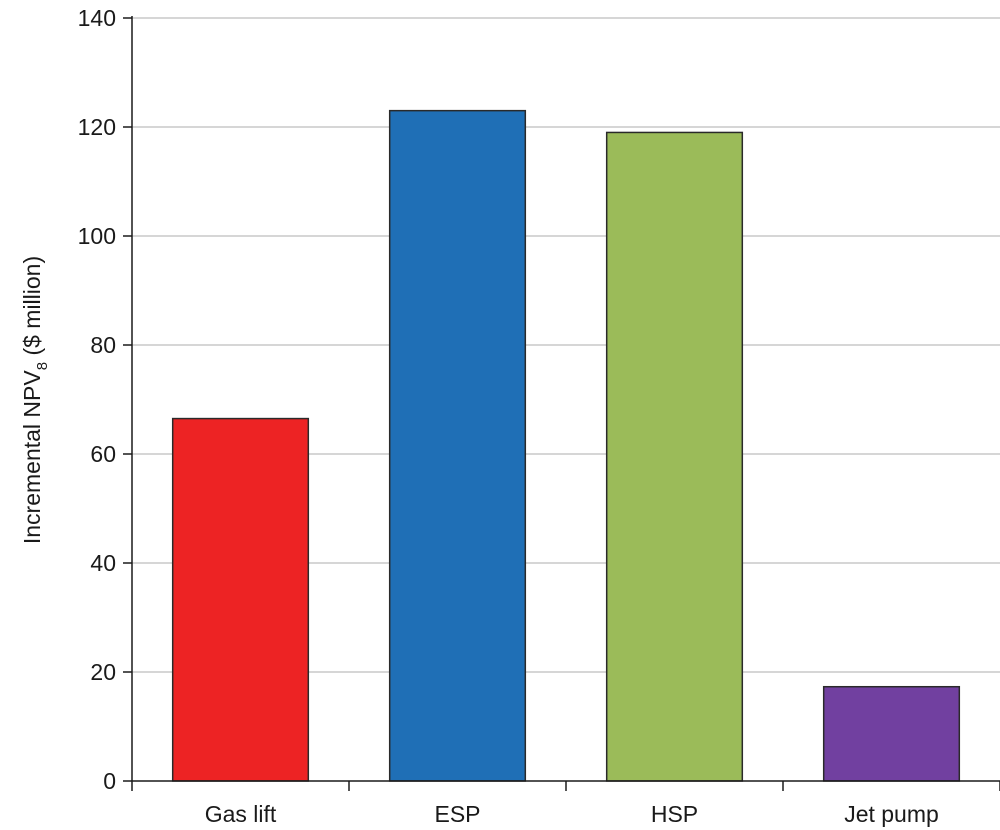  I want to click on bar-esp, so click(457, 445).